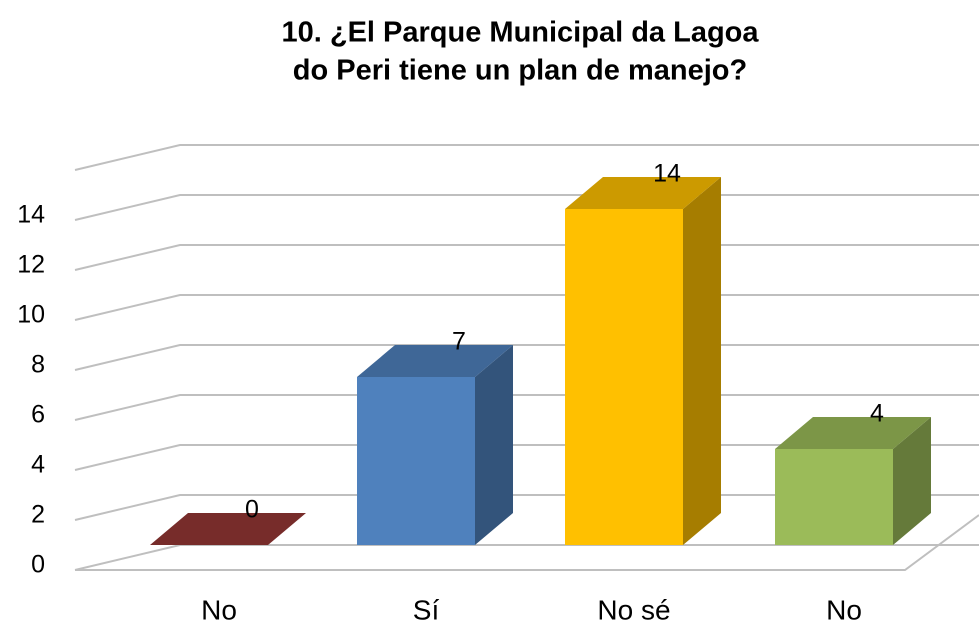 This screenshot has height=630, width=979. Describe the element at coordinates (667, 174) in the screenshot. I see `data-label: 14` at that location.